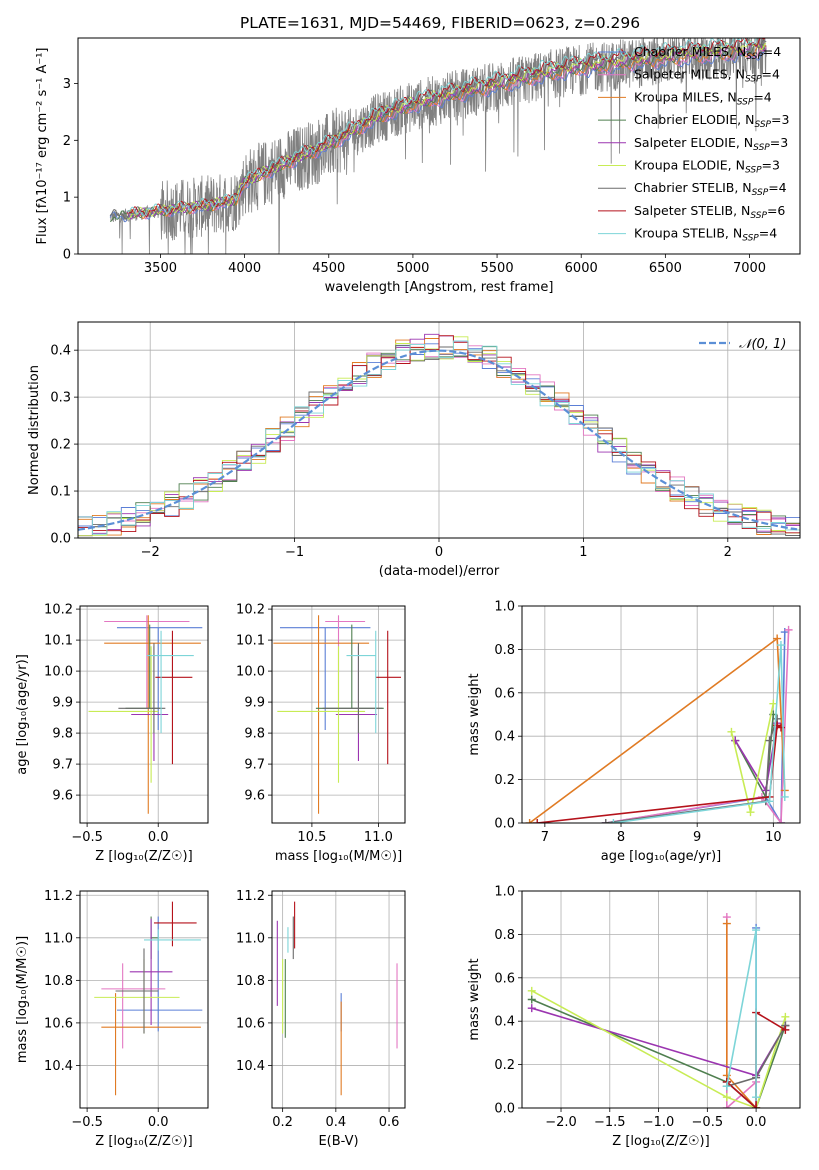  Describe the element at coordinates (705, 235) in the screenshot. I see `legend-entry-kroupa_stelib: Kroupa STELIB, NSSP=4` at that location.